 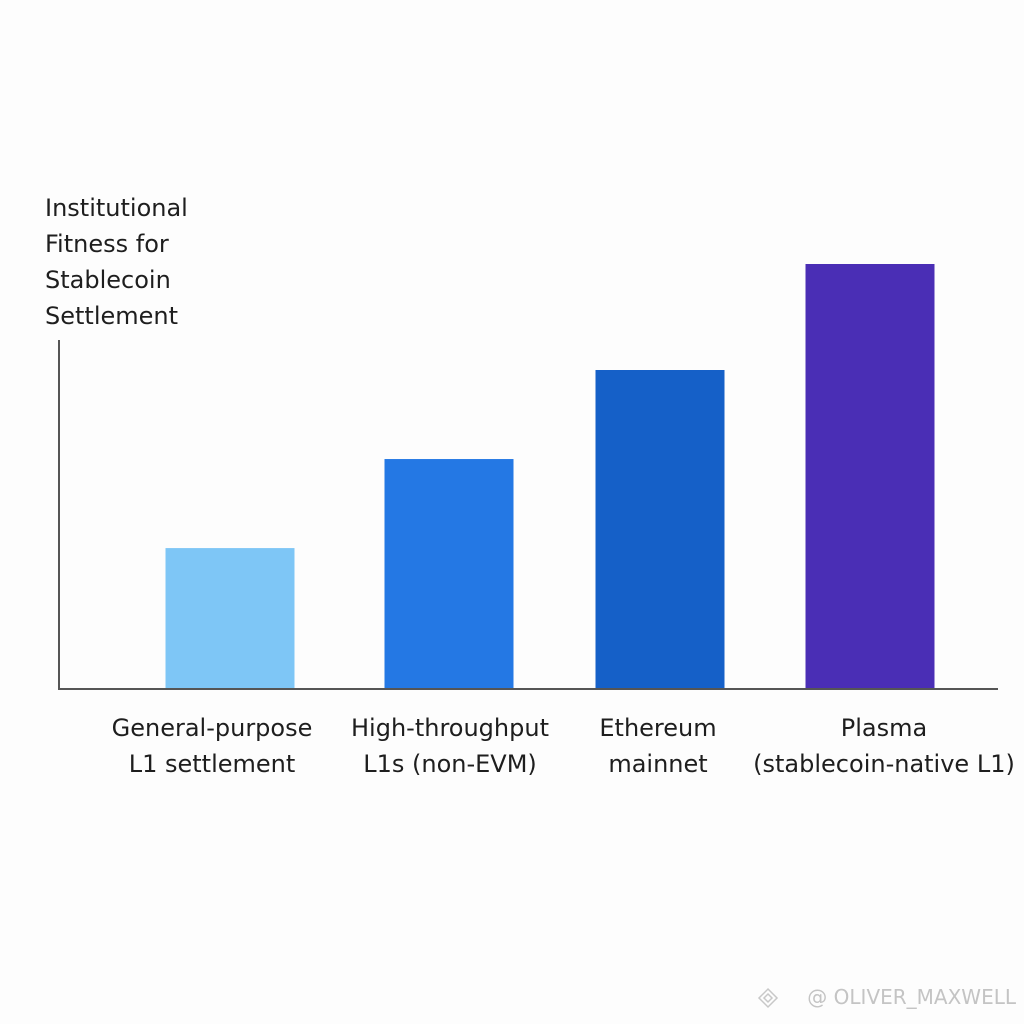 I want to click on x-tick-label: Plasma (stablecoin-native L1), so click(x=884, y=746).